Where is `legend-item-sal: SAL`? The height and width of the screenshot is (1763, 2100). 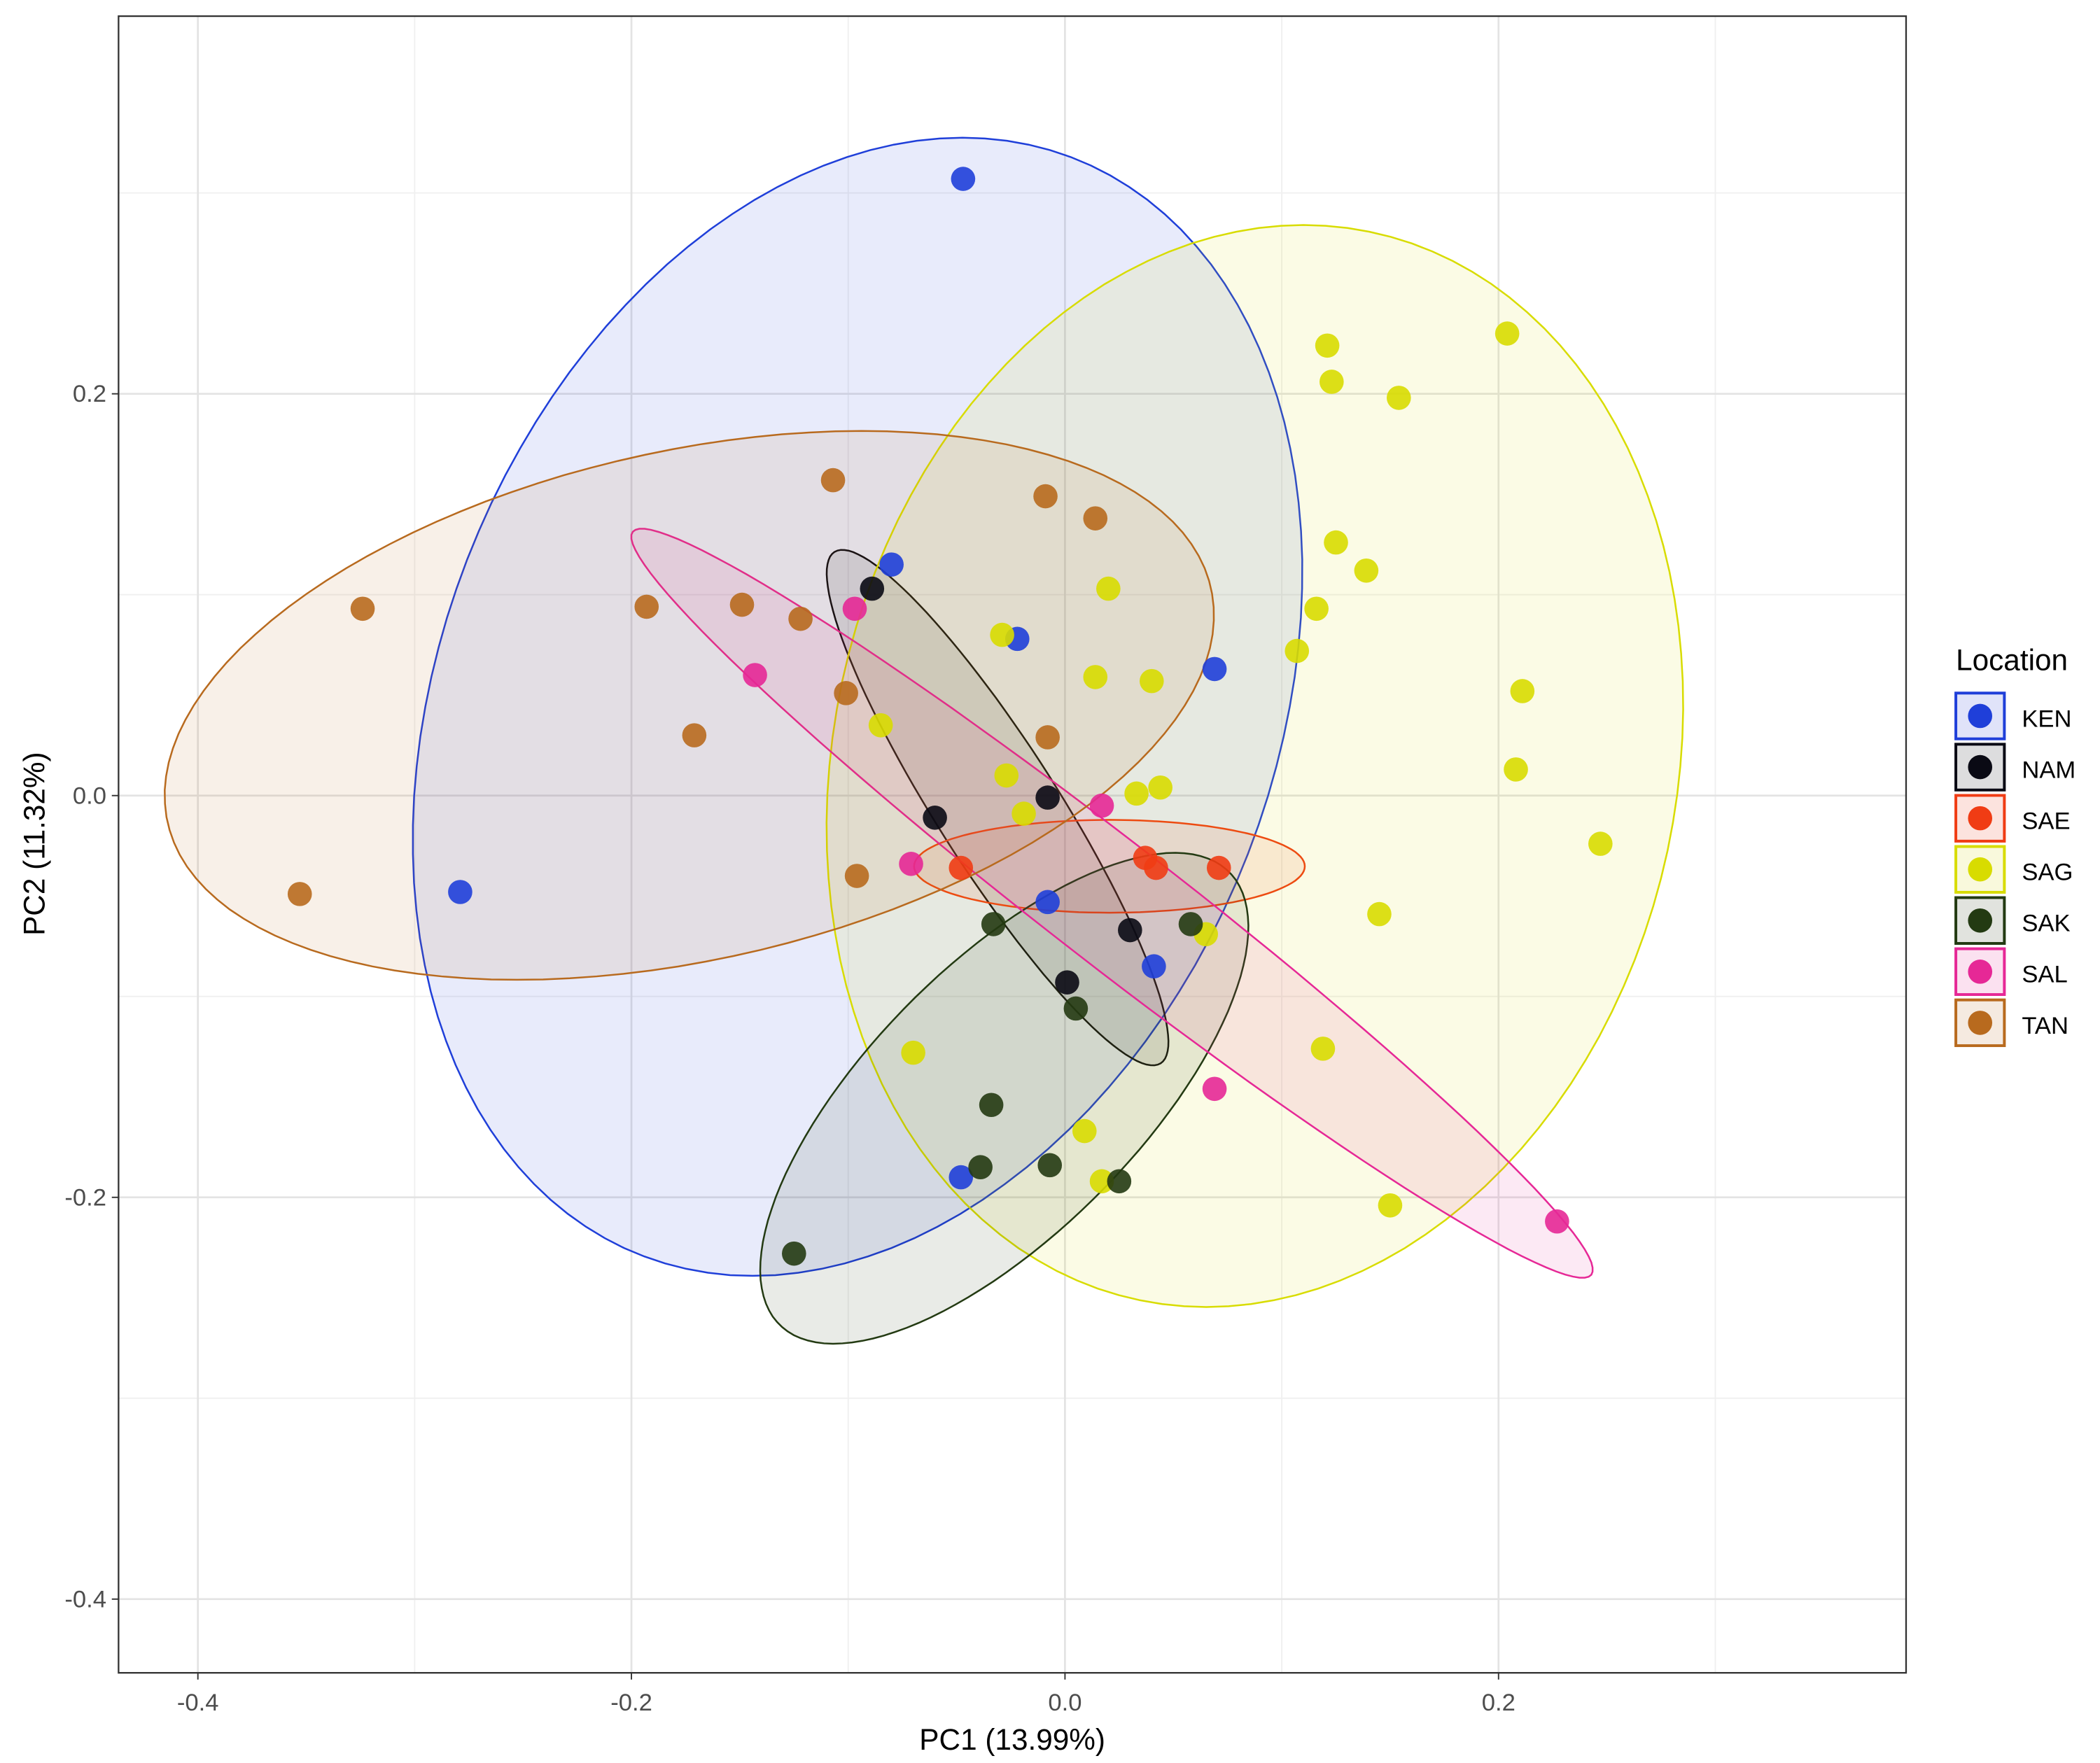
legend-item-sal: SAL is located at coordinates (2011, 971).